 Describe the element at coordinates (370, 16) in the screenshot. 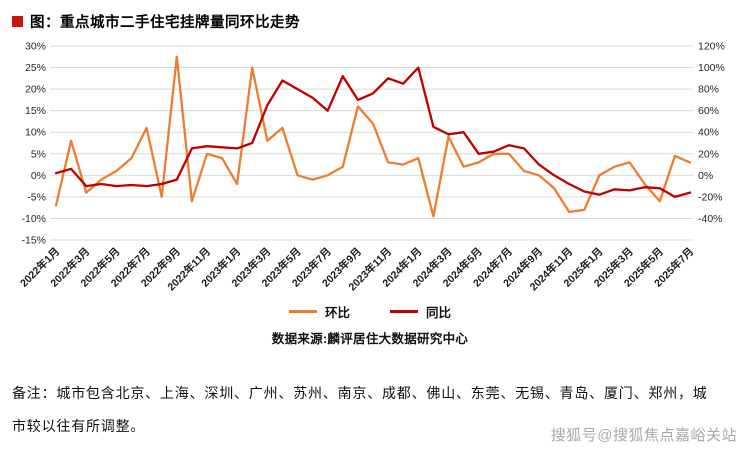

I see `chart-title: 图：重点城市二手住宅挂牌量同环比走势` at that location.